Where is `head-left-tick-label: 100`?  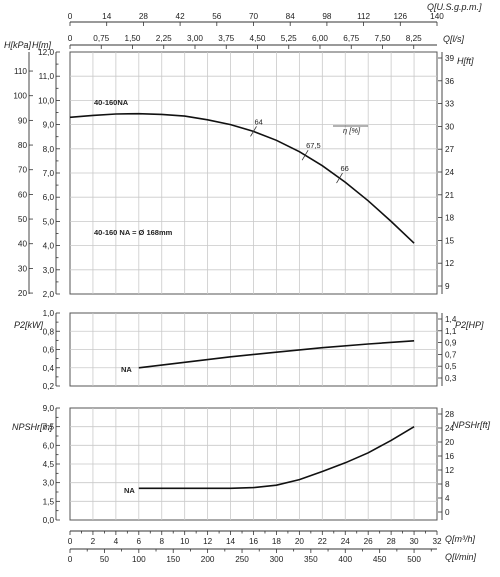 head-left-tick-label: 100 is located at coordinates (20, 96).